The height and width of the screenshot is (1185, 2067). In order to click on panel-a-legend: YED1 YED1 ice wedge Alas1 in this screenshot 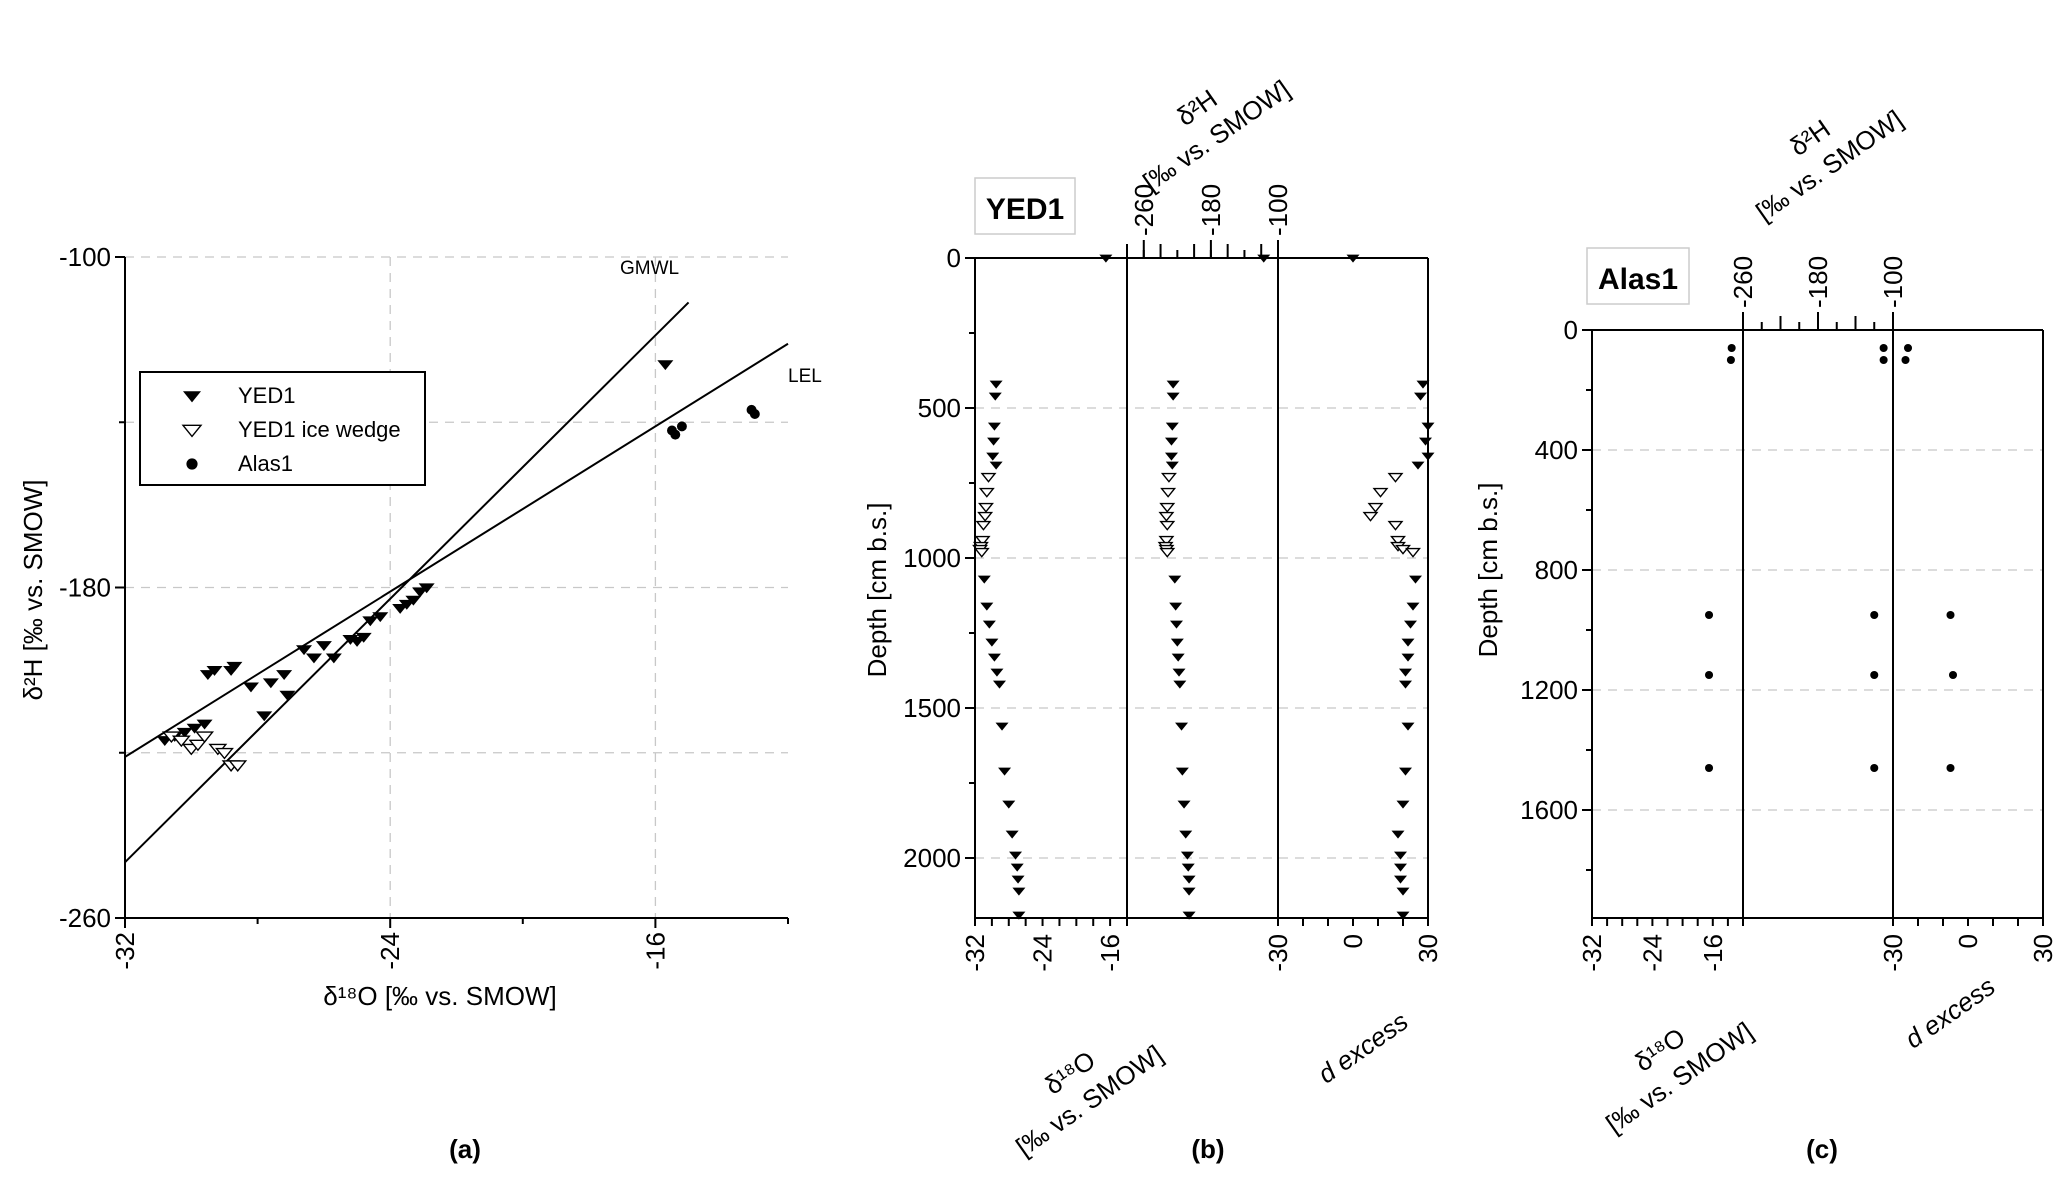, I will do `click(282, 428)`.